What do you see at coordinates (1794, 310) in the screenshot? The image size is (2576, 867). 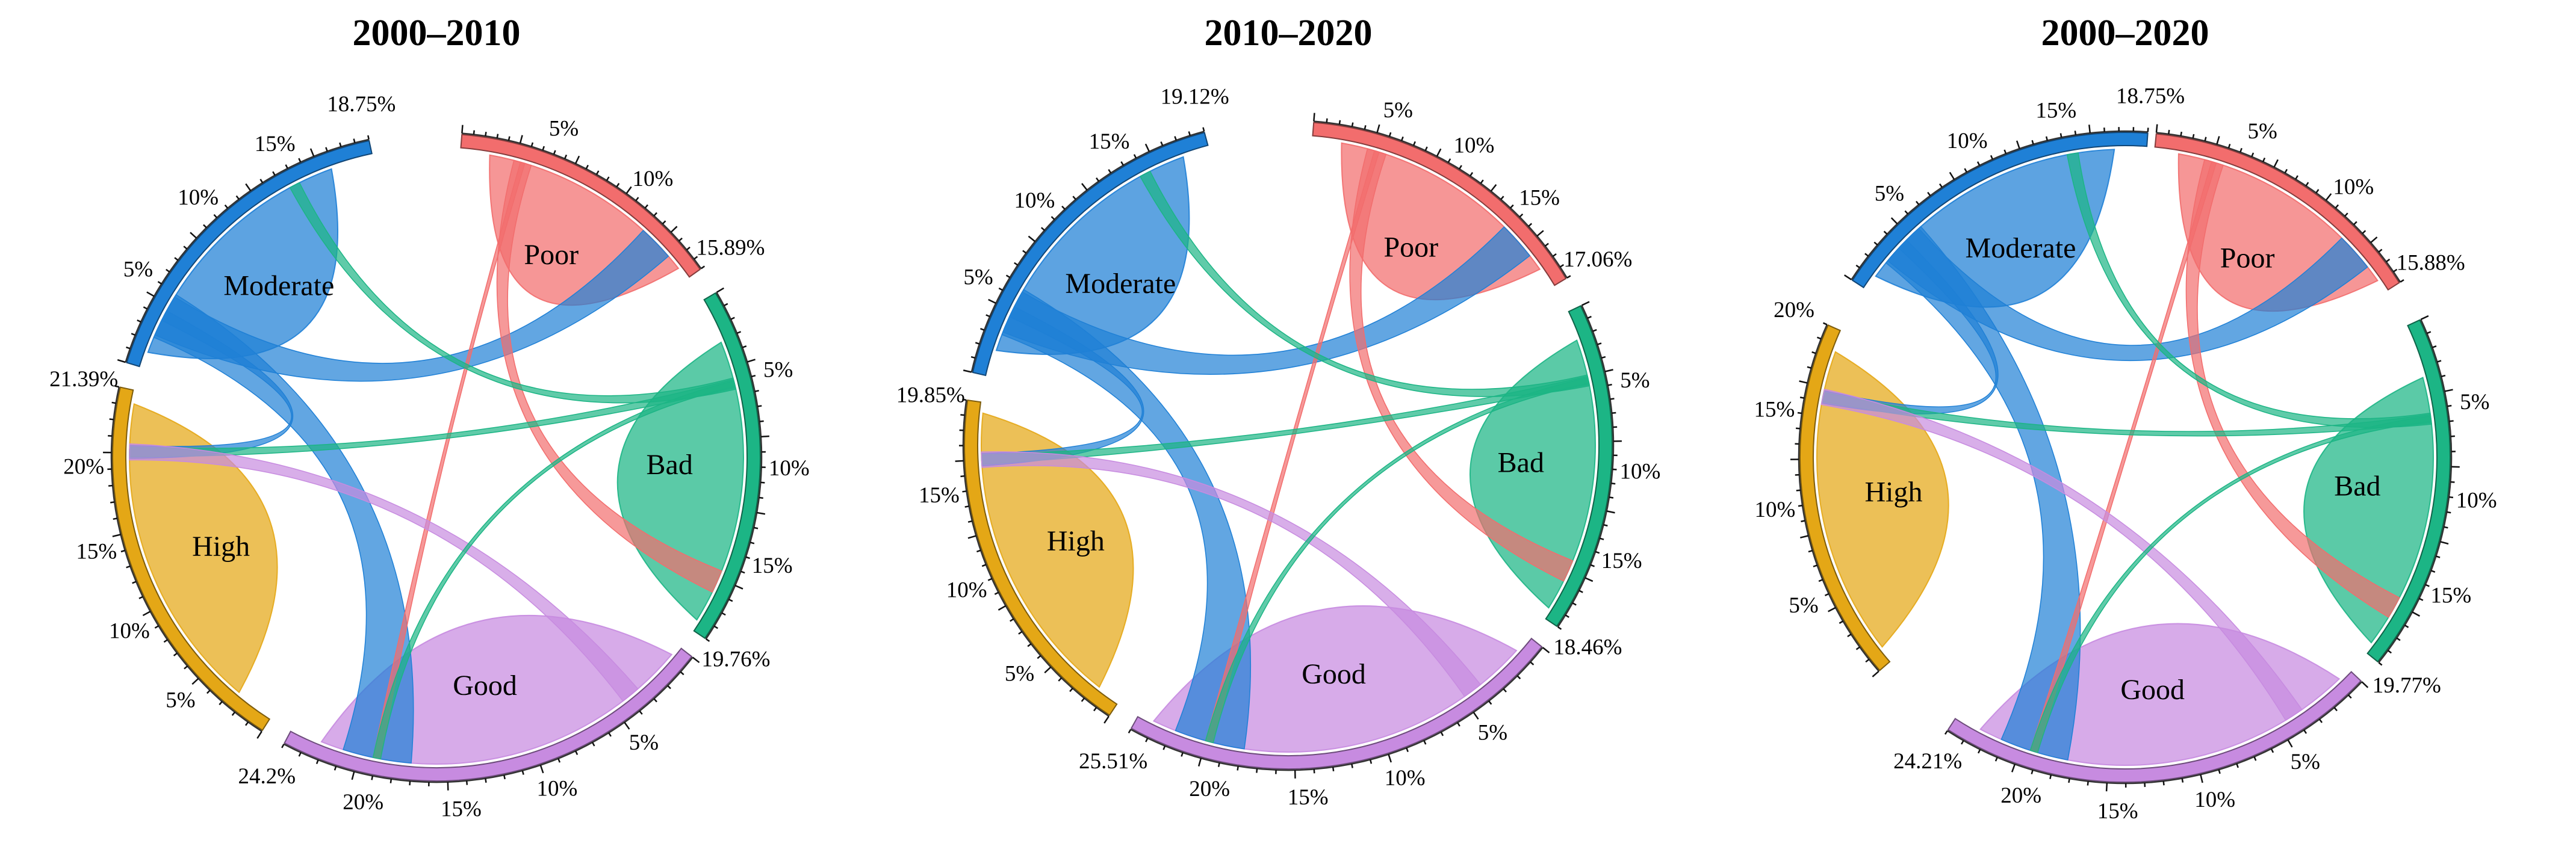 I see `share-label: 20%` at bounding box center [1794, 310].